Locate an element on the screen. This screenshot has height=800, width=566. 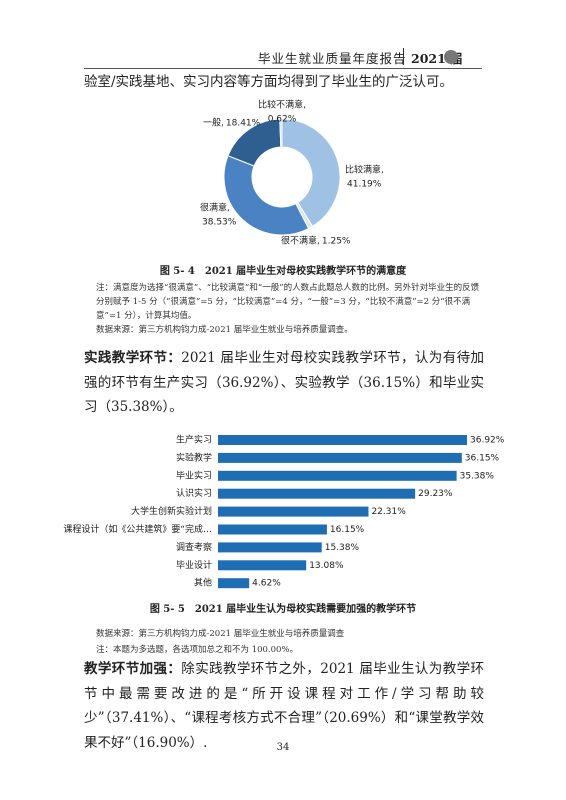
slice-label: 比较满意, is located at coordinates (364, 170).